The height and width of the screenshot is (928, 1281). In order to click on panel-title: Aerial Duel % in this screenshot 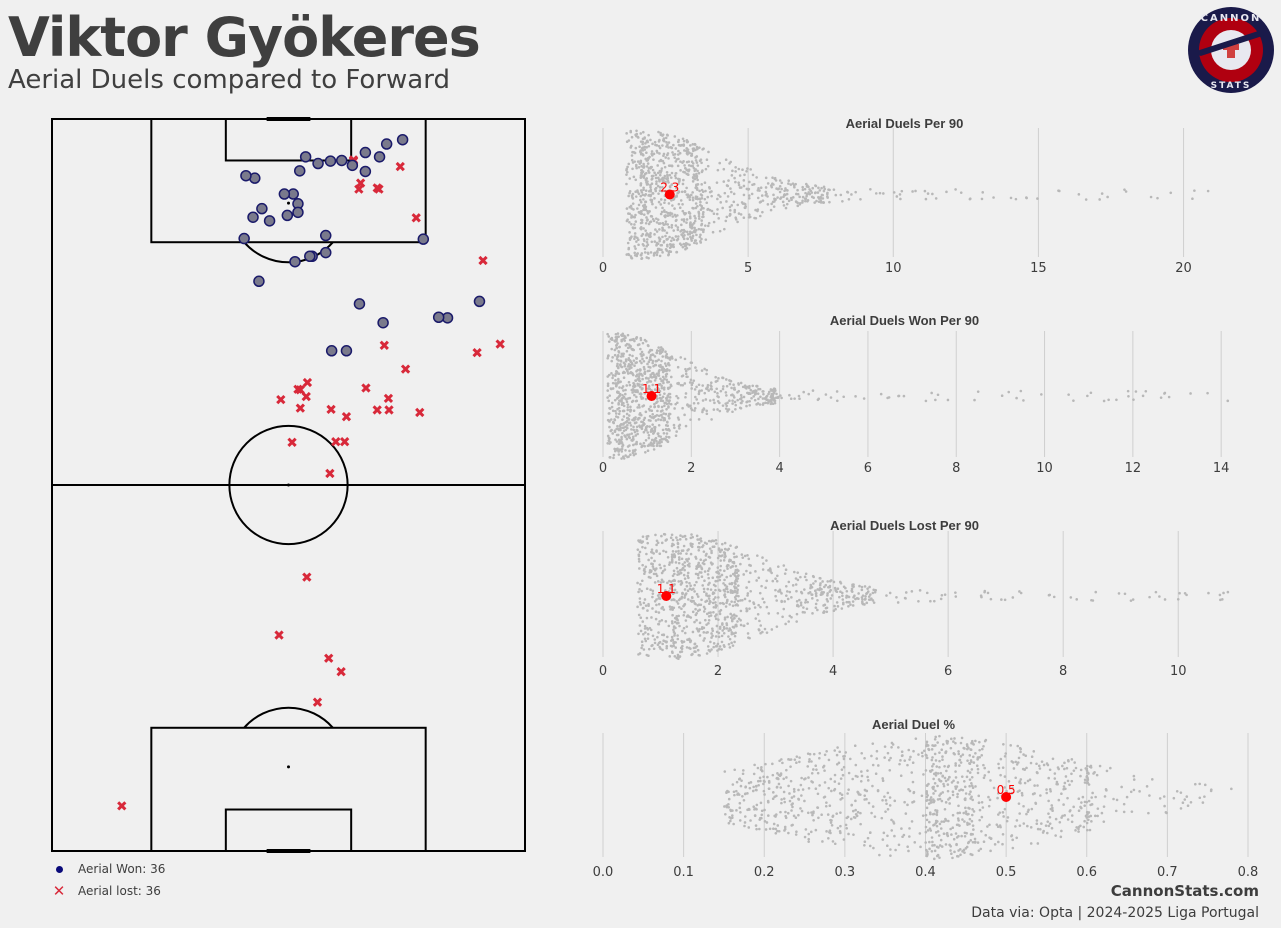, I will do `click(914, 724)`.